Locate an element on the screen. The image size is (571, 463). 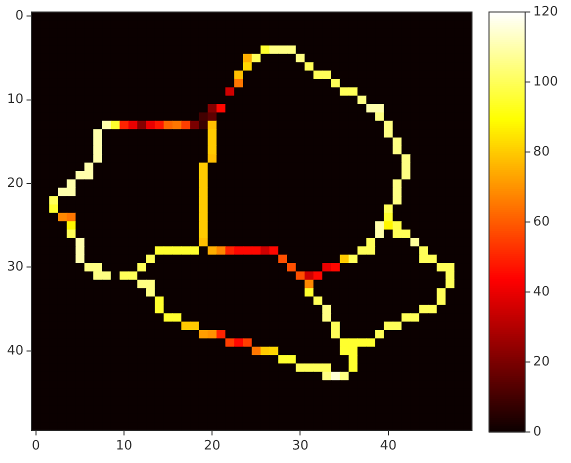
color-bar-label: 20 is located at coordinates (541, 362).